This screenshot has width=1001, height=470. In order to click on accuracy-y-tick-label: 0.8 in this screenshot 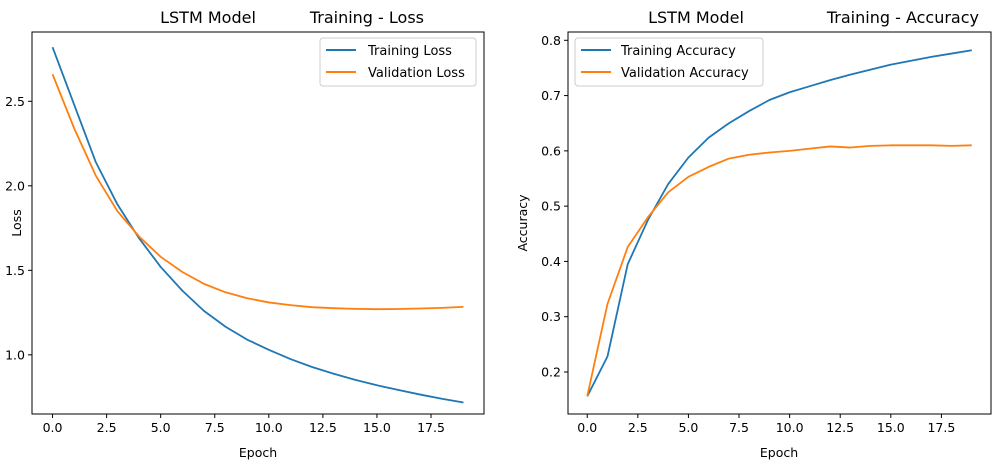, I will do `click(551, 40)`.